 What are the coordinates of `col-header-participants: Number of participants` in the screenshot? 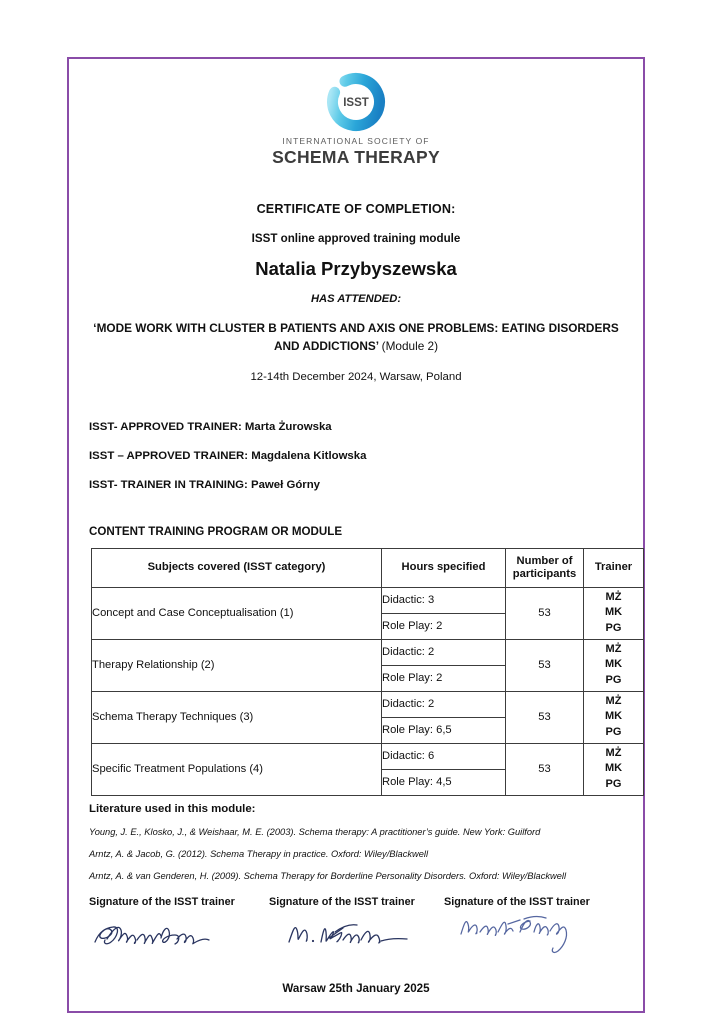 It's located at (544, 567).